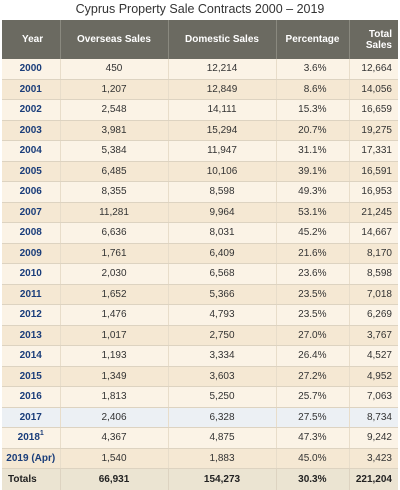 This screenshot has width=400, height=490. Describe the element at coordinates (222, 417) in the screenshot. I see `domestic-sales-cell: 6,328` at that location.